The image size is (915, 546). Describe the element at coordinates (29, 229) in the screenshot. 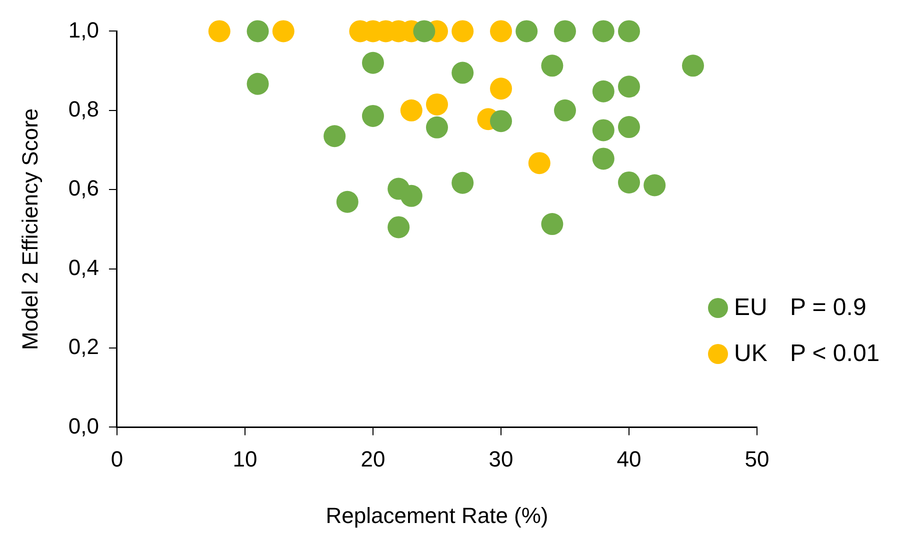

I see `y-axis-title: Model 2 Efficiency Score` at that location.